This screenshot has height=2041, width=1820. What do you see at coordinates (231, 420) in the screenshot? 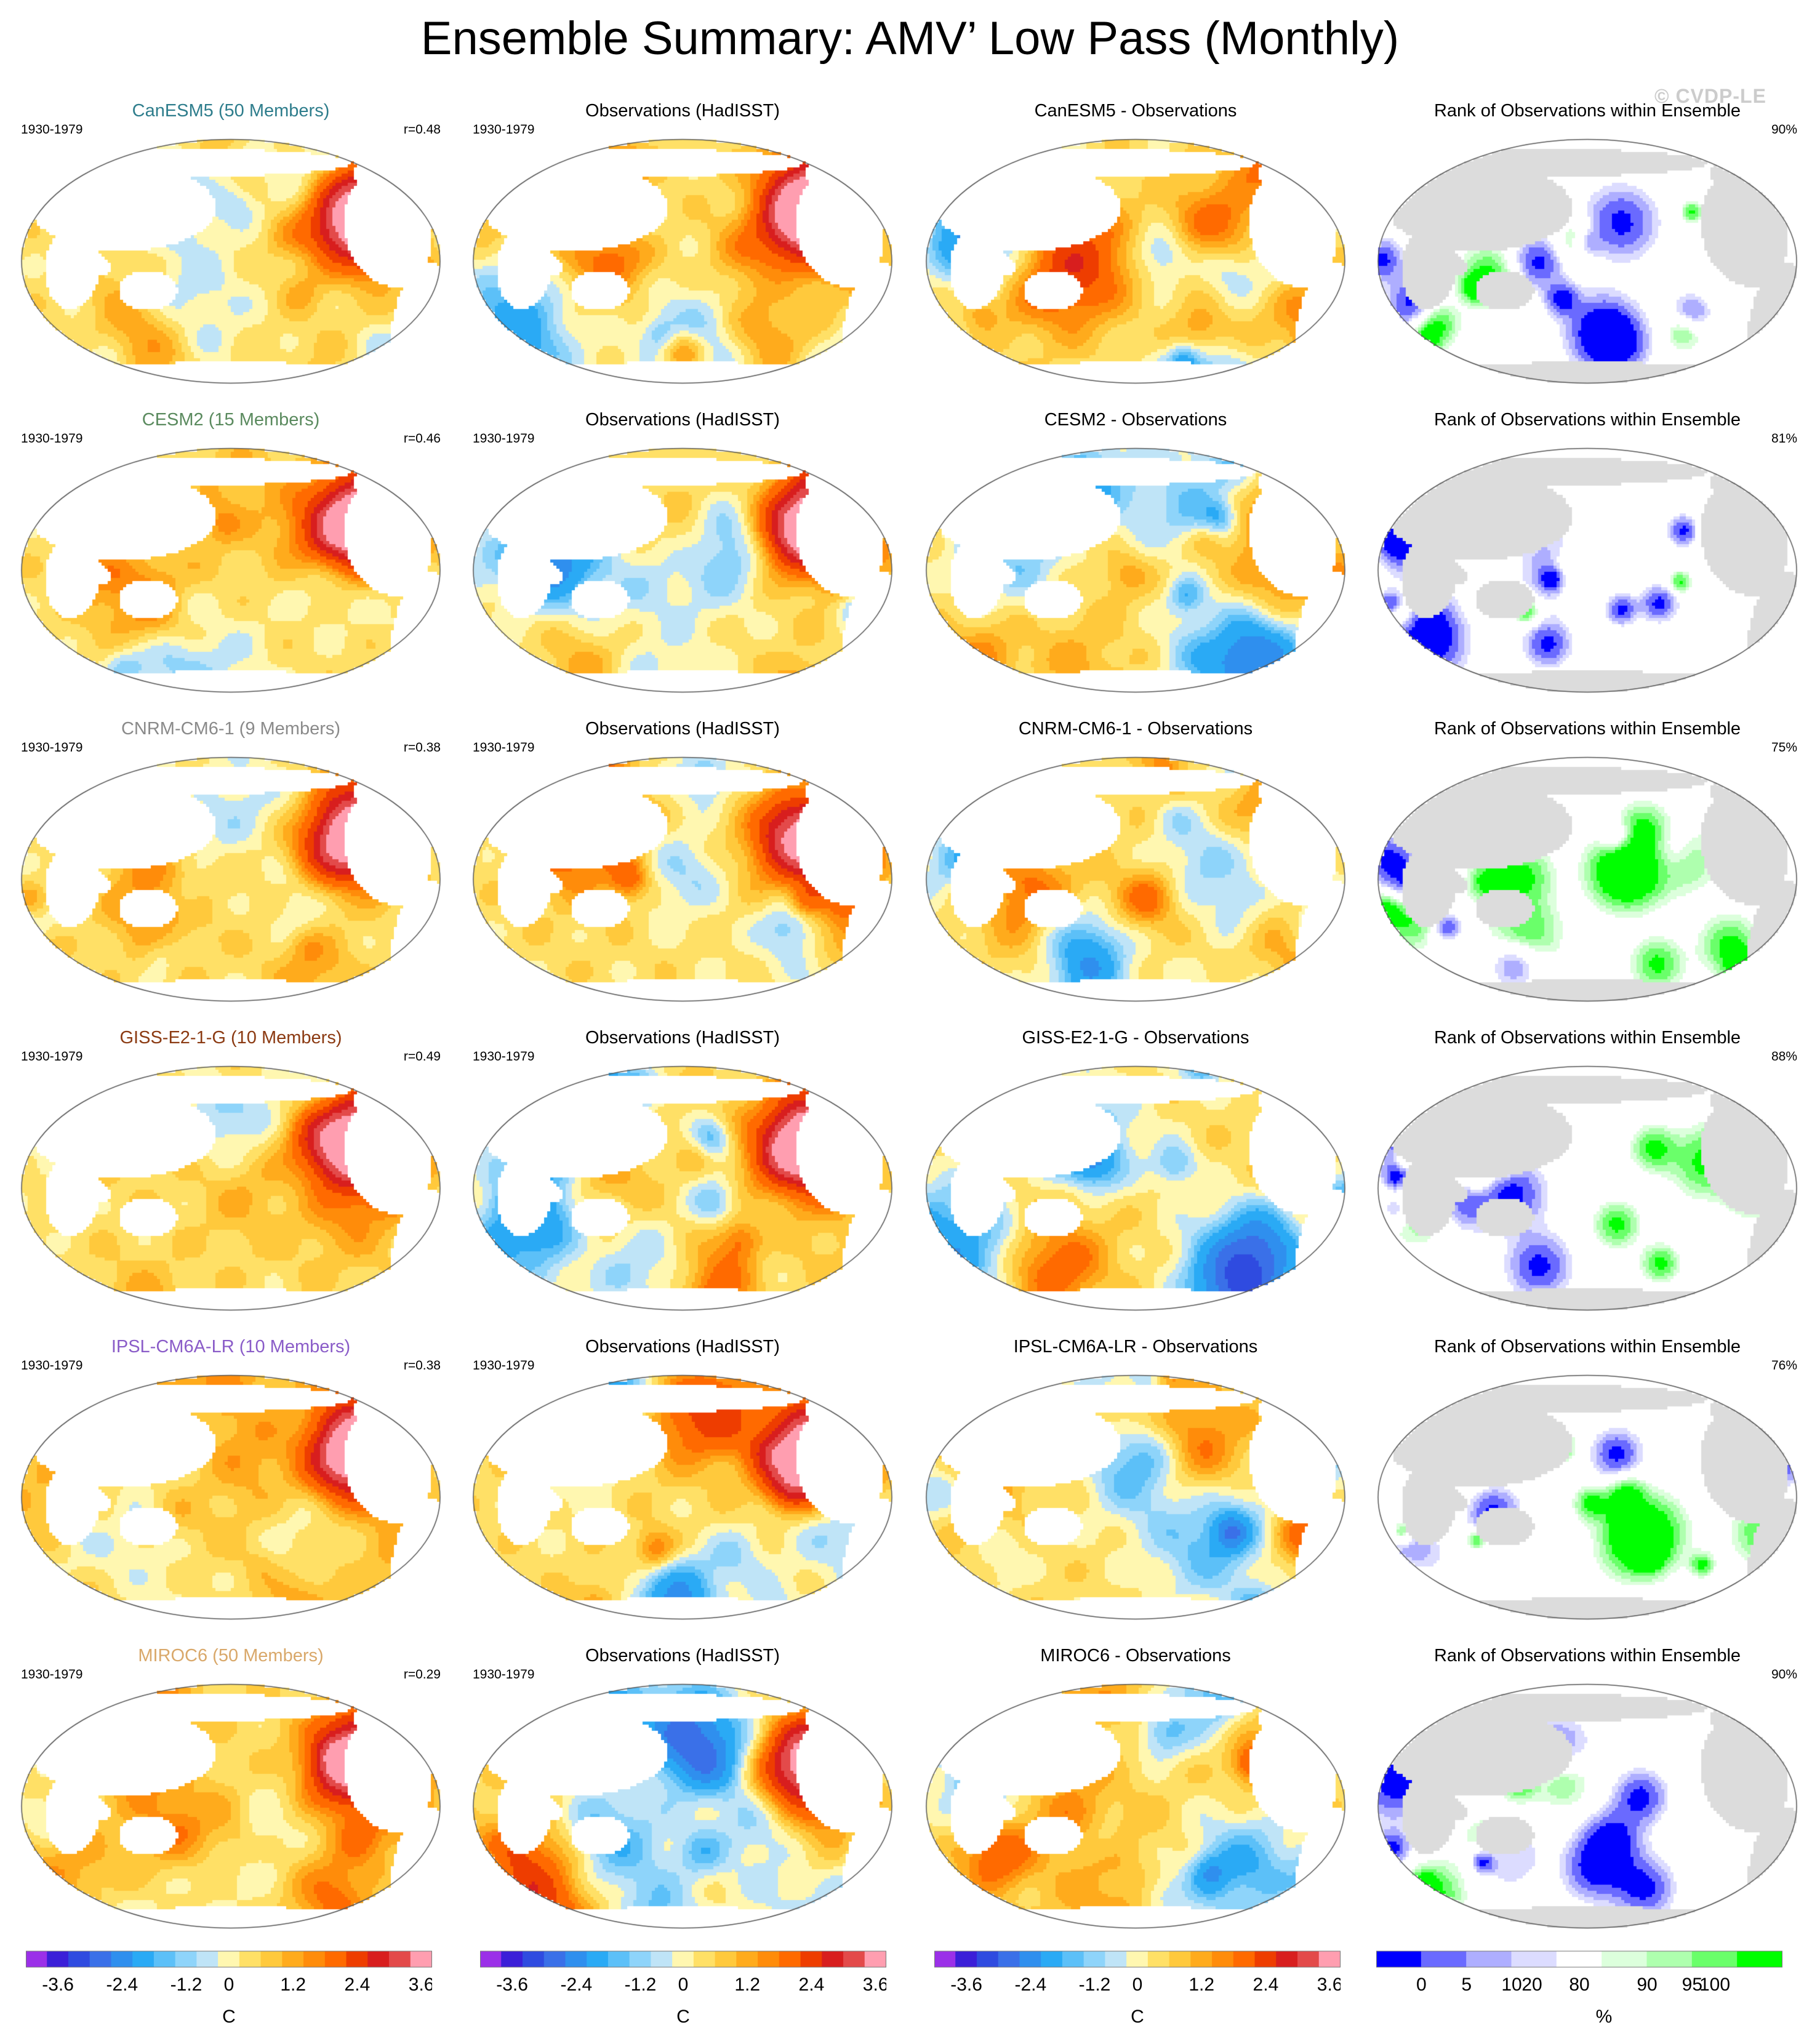
I see `panel-title: CESM2 (15 Members)` at bounding box center [231, 420].